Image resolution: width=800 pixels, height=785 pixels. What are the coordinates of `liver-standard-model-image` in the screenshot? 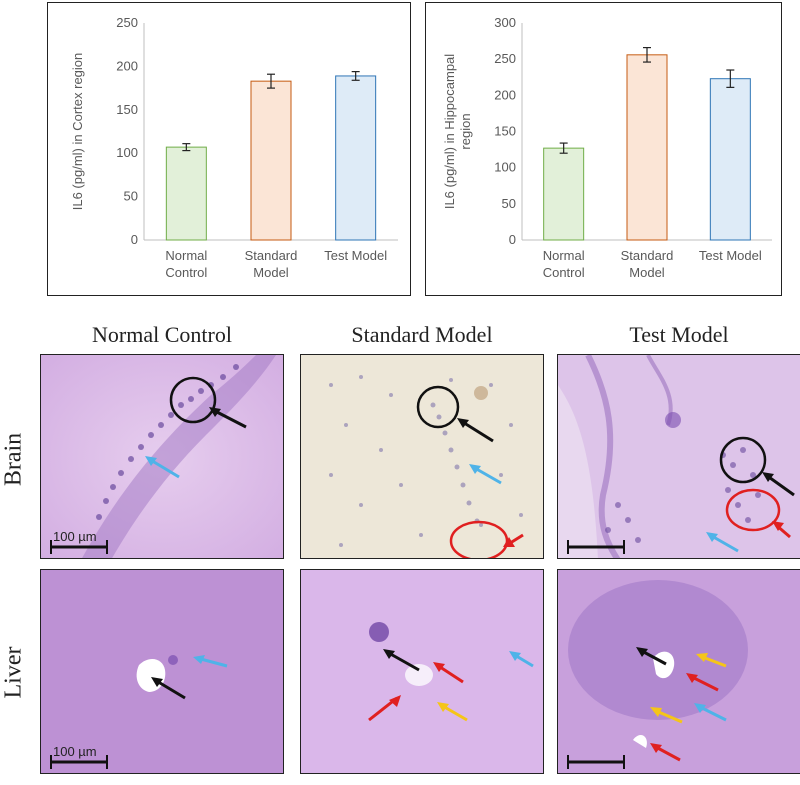 It's located at (422, 671).